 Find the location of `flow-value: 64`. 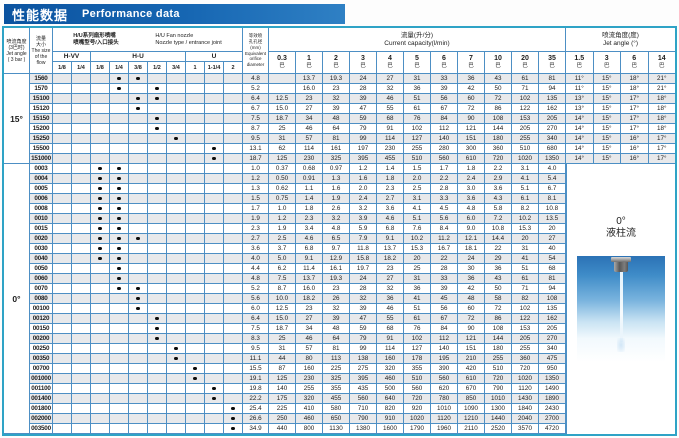

flow-value: 64 is located at coordinates (336, 129).